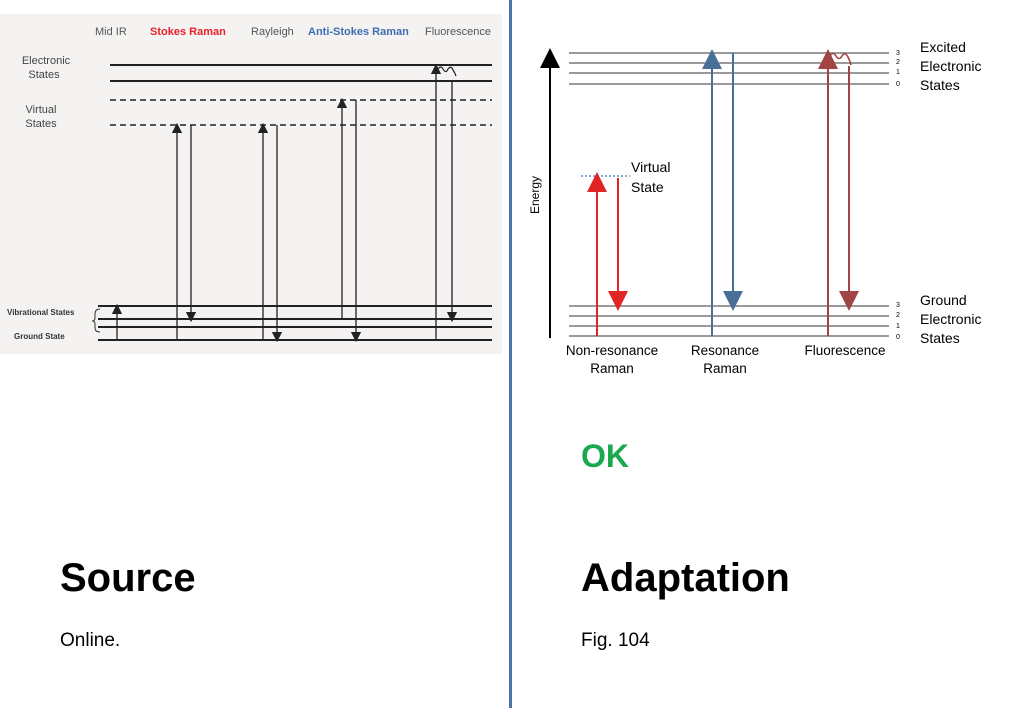 This screenshot has width=1023, height=708. What do you see at coordinates (898, 53) in the screenshot?
I see `excited-number-3: 3` at bounding box center [898, 53].